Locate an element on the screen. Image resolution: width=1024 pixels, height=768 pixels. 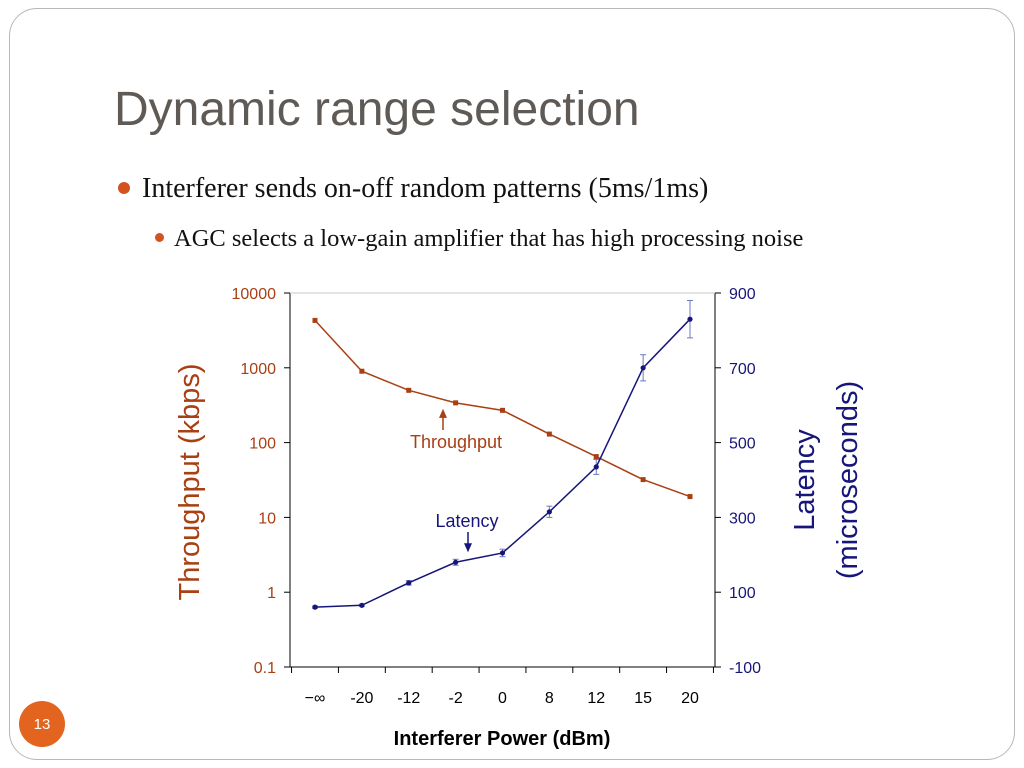
right-tick-label: -100 is located at coordinates (745, 668).